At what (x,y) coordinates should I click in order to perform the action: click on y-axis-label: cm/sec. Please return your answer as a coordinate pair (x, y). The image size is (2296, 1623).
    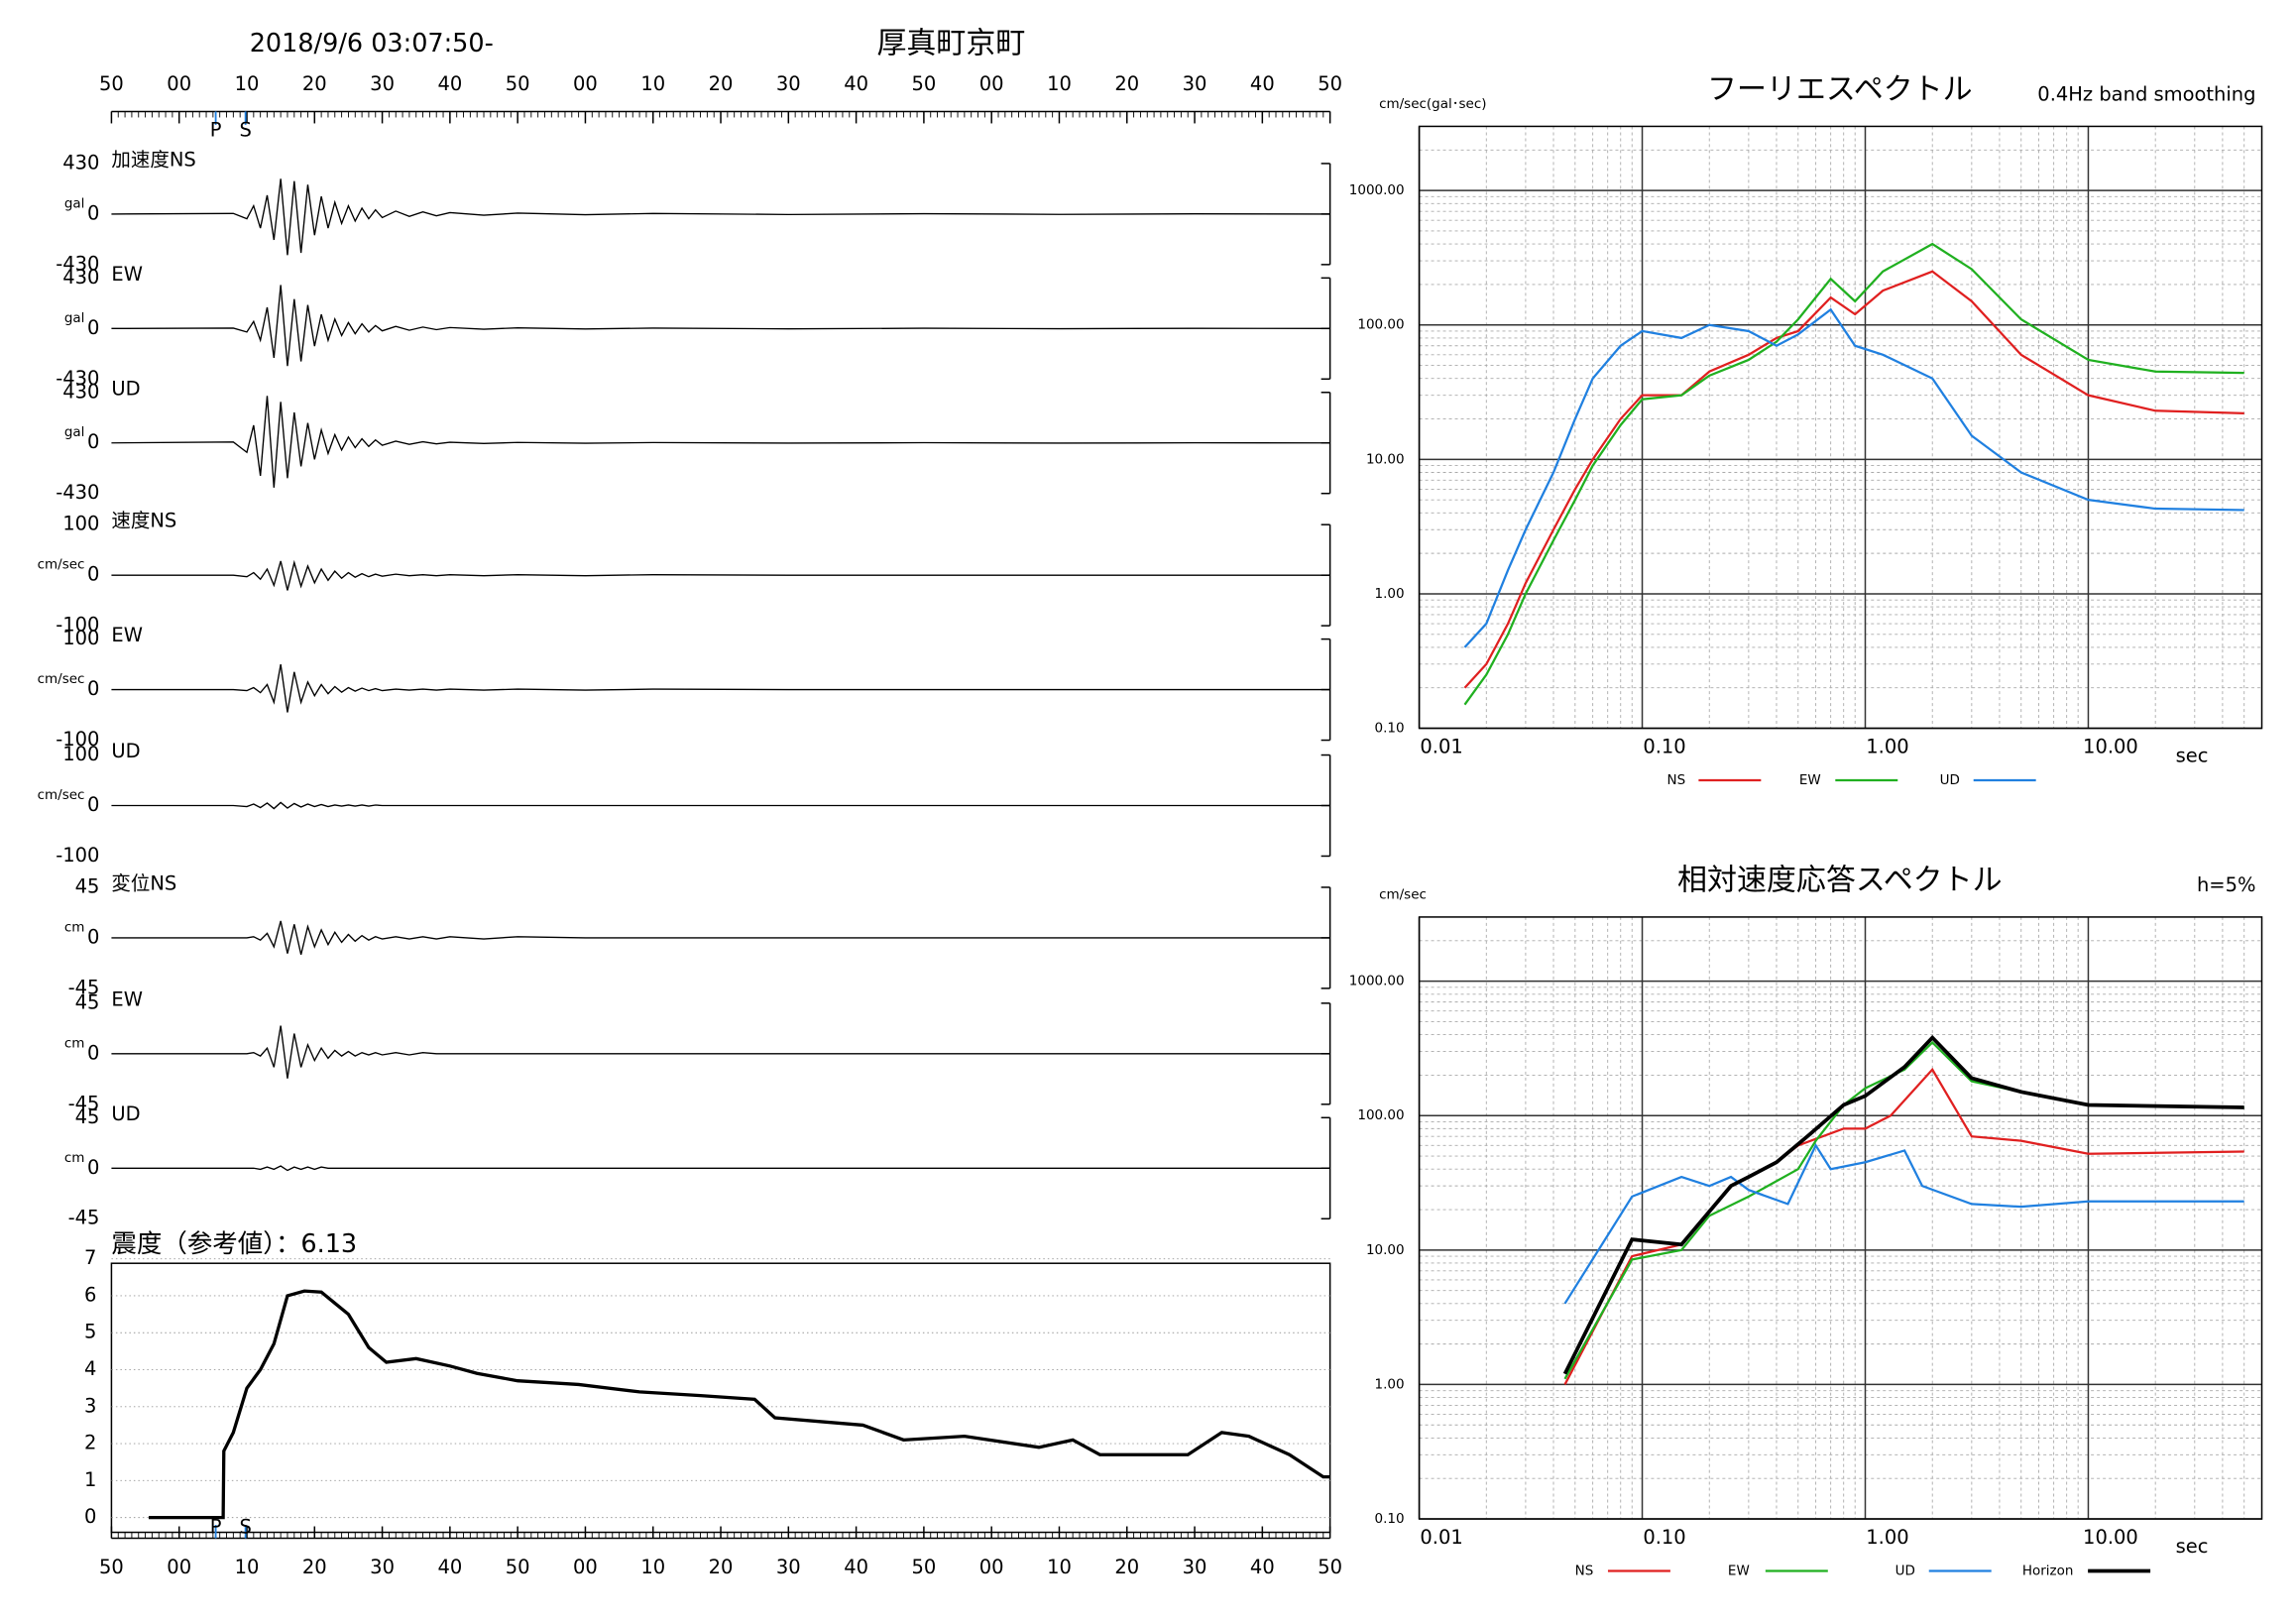
    Looking at the image, I should click on (1403, 894).